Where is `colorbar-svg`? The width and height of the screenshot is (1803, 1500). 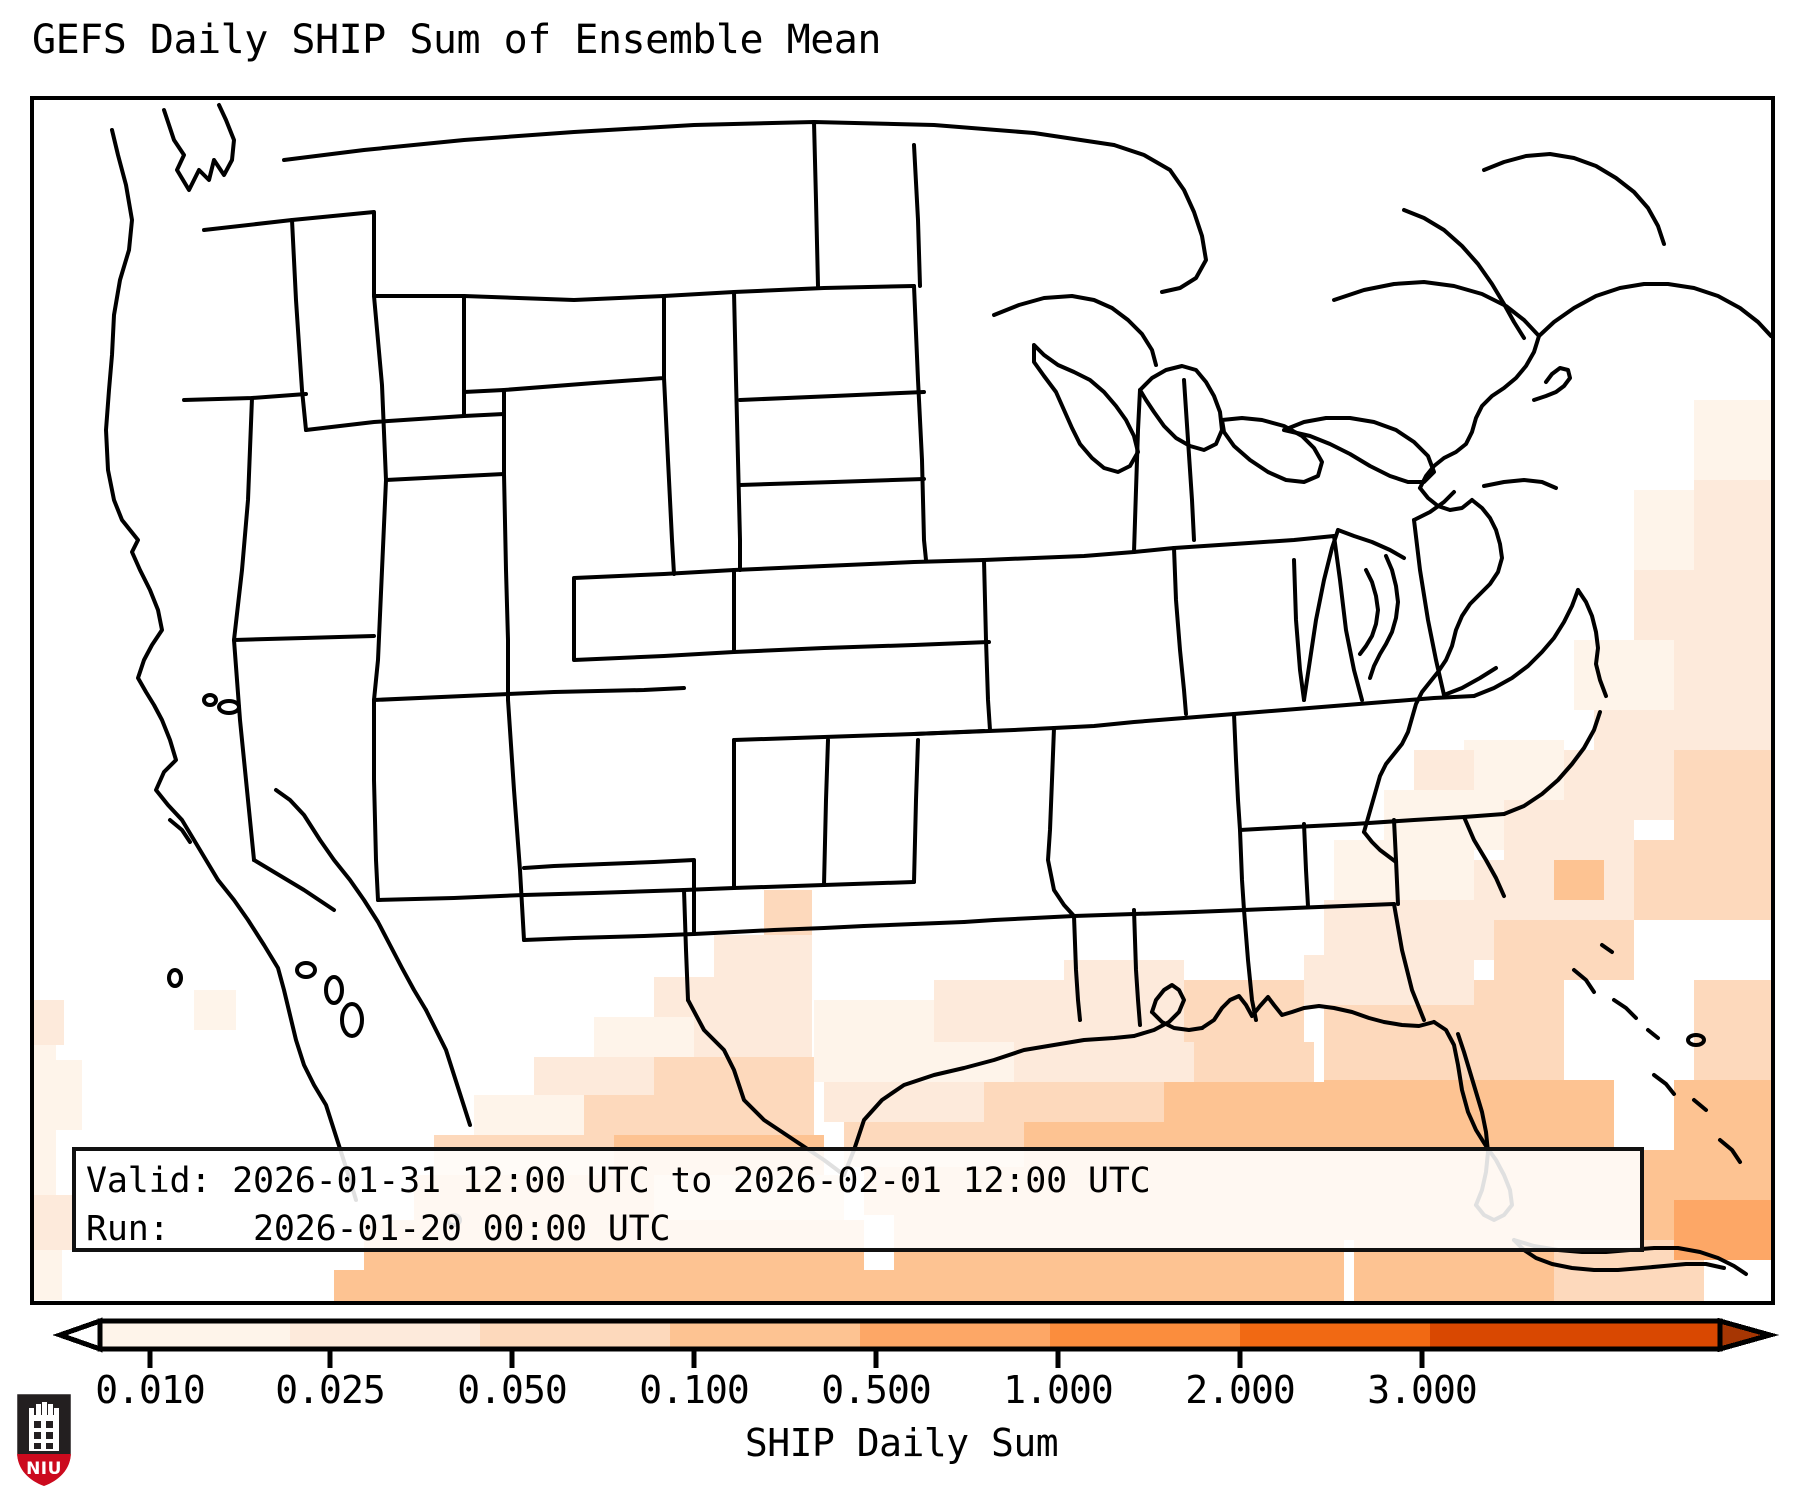
colorbar-svg is located at coordinates (901, 1338).